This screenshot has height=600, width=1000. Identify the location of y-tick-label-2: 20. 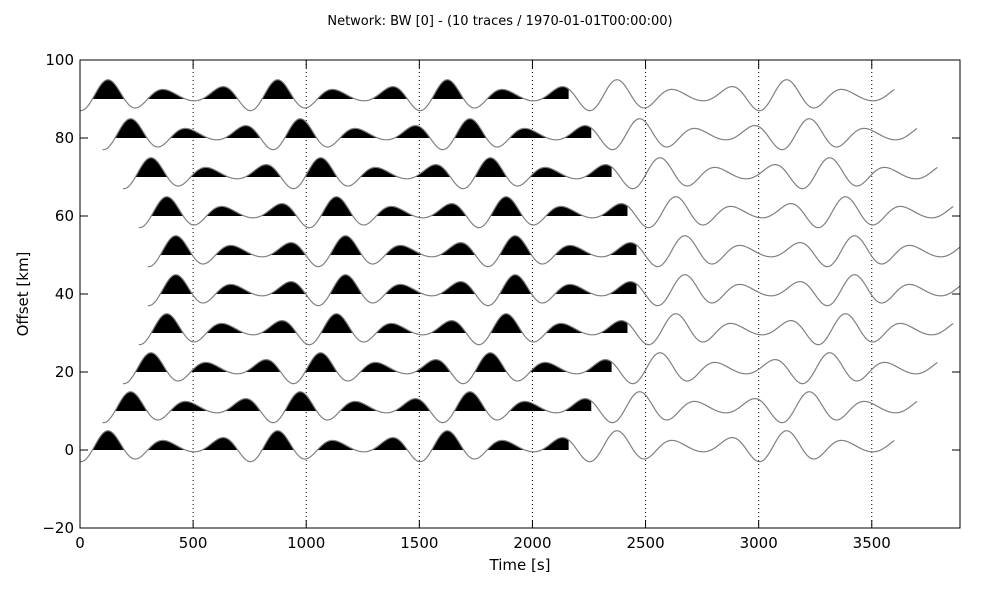
(64, 372).